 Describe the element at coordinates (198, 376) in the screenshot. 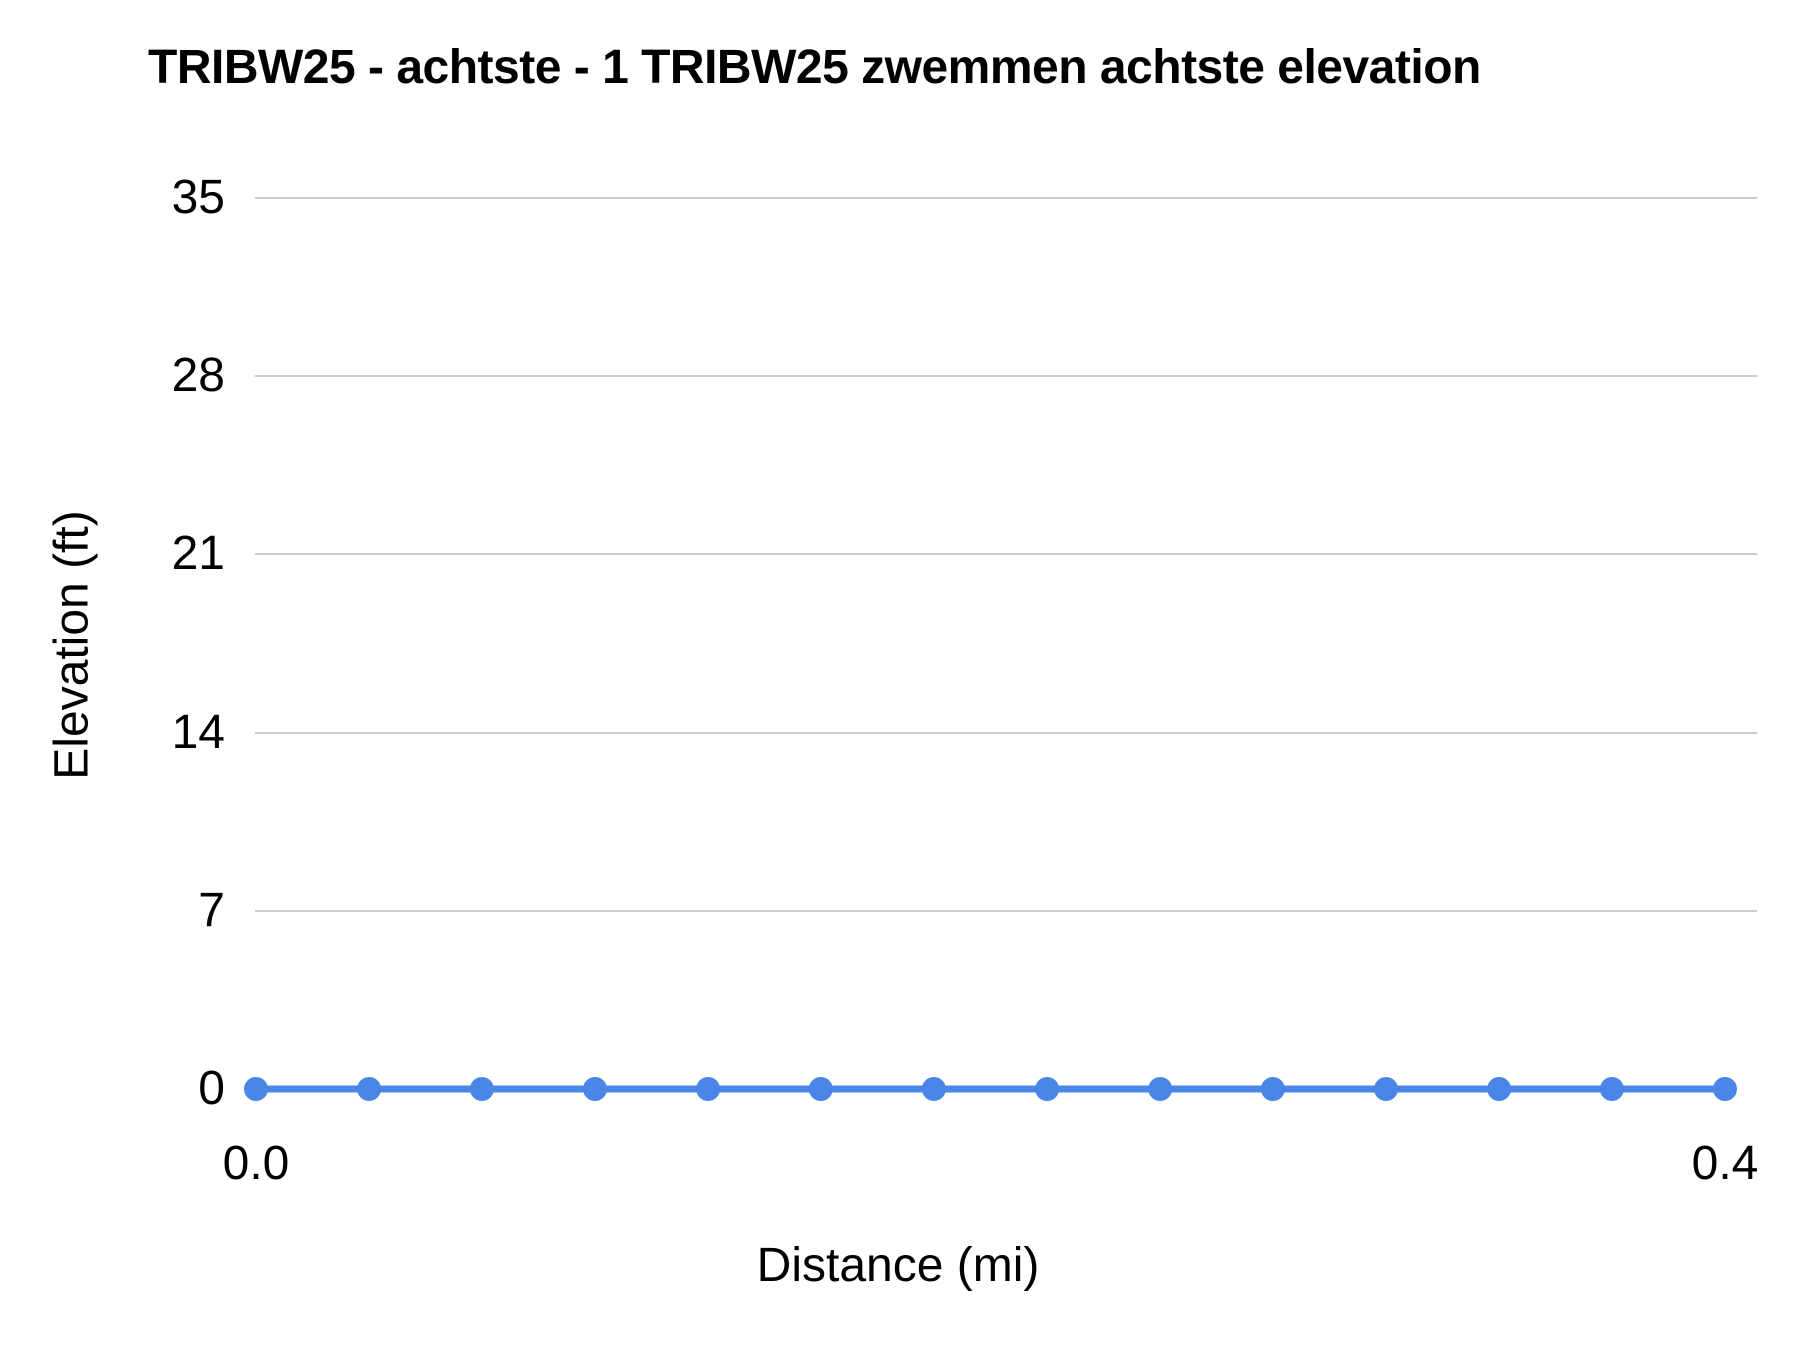

I see `y-tick-label-28: 28` at that location.